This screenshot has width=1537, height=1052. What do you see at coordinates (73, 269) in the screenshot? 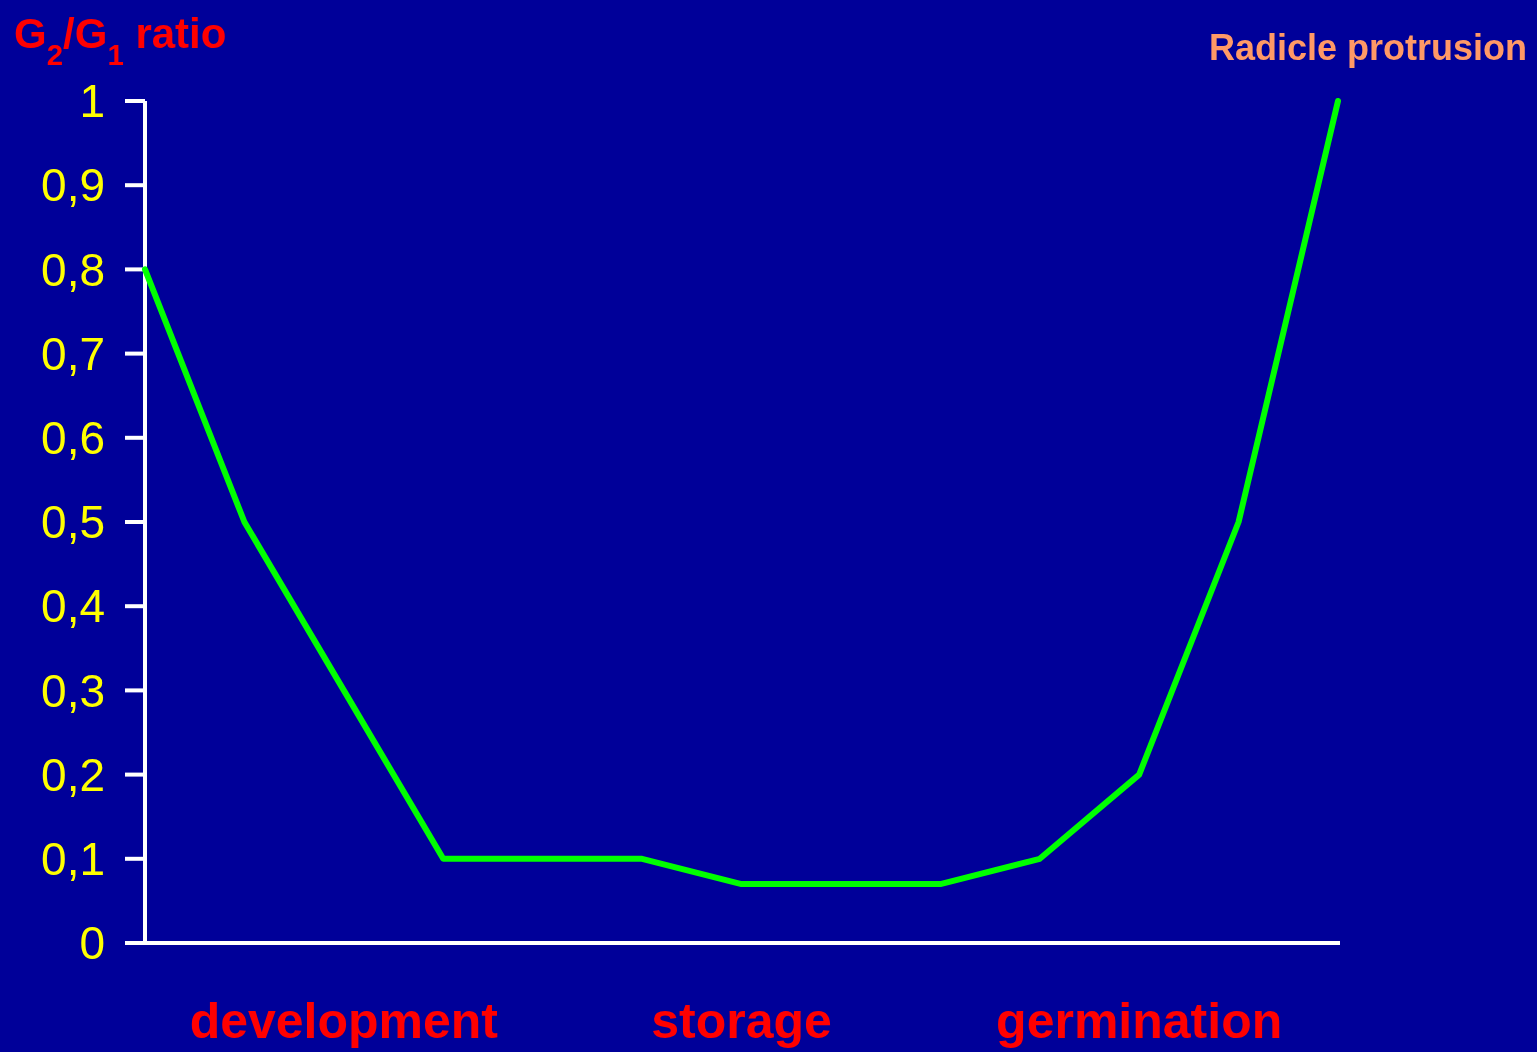
I see `y-tick-label: 0,8` at bounding box center [73, 269].